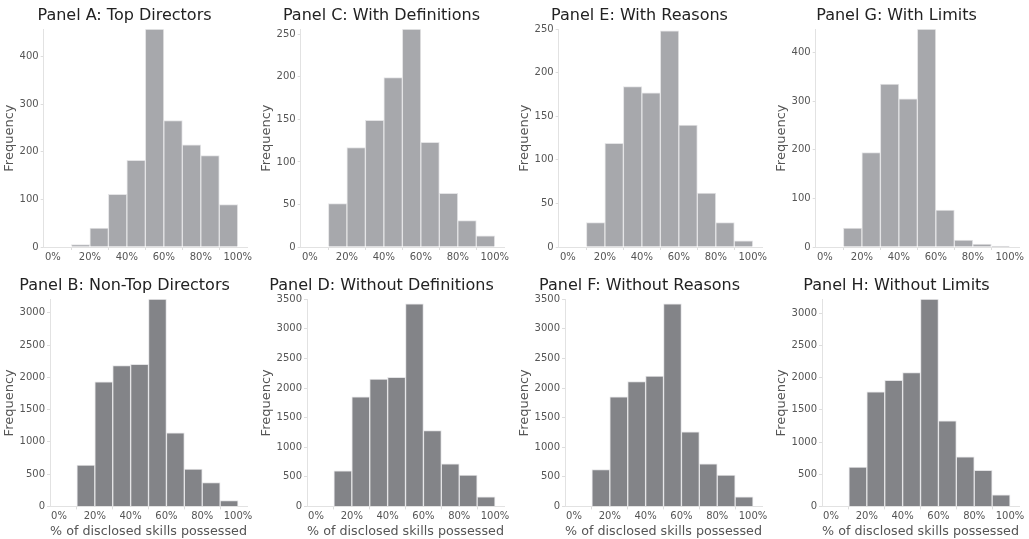  What do you see at coordinates (382, 14) in the screenshot?
I see `chart-title: Panel C: With Definitions` at bounding box center [382, 14].